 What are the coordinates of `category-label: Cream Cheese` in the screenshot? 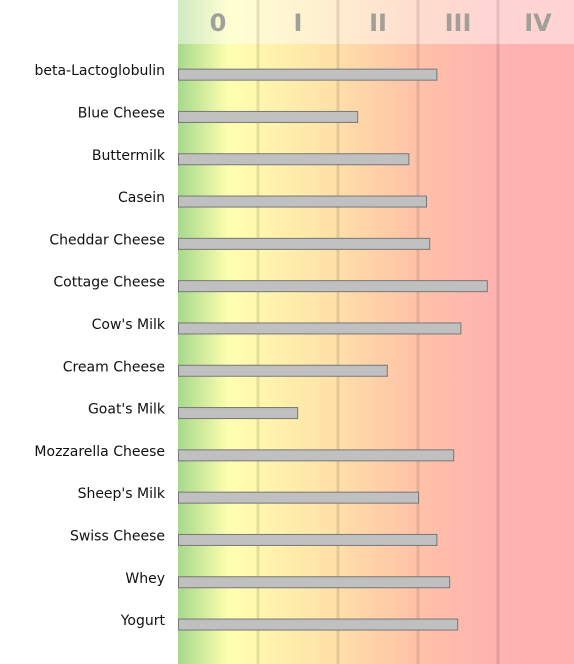 It's located at (114, 367).